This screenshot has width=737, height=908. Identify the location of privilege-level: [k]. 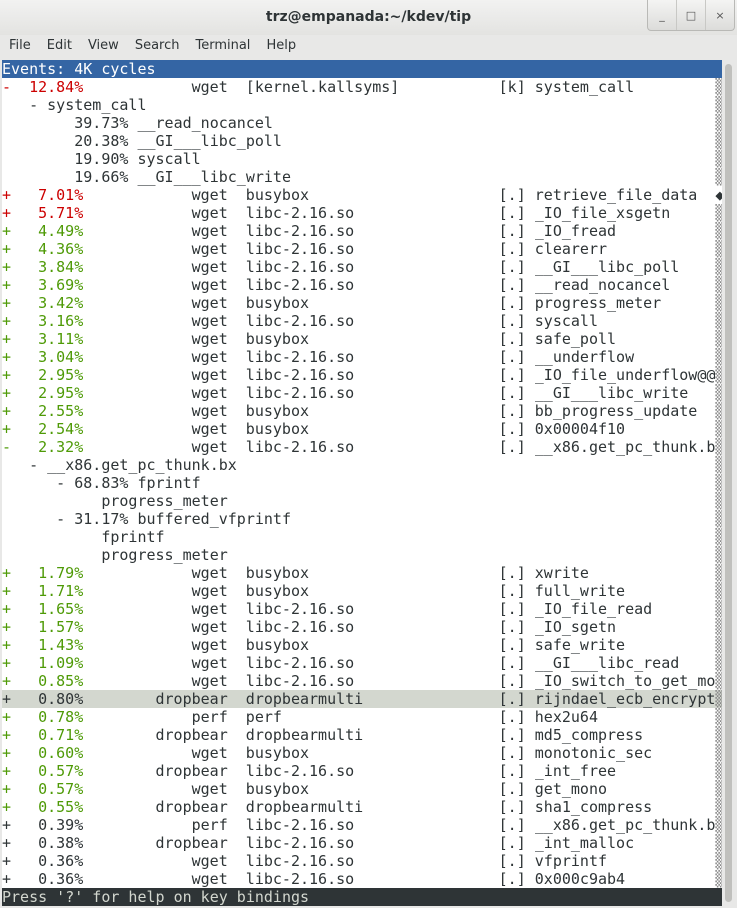
(512, 87).